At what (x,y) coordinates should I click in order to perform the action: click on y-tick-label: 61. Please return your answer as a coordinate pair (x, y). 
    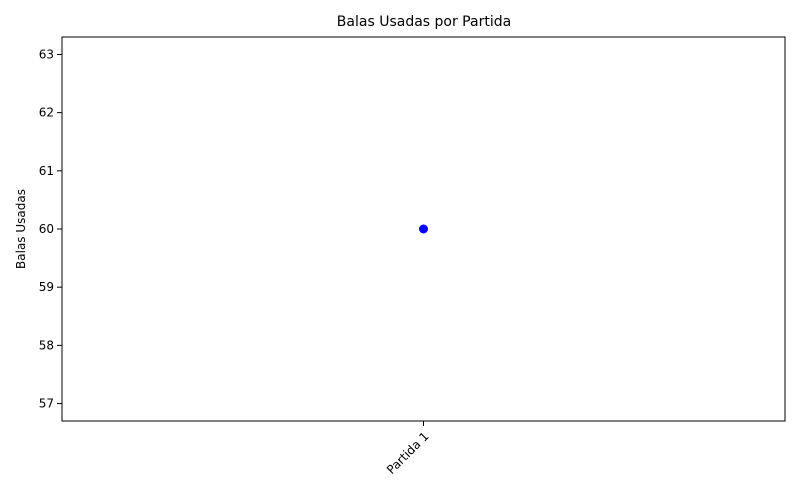
    Looking at the image, I should click on (46, 171).